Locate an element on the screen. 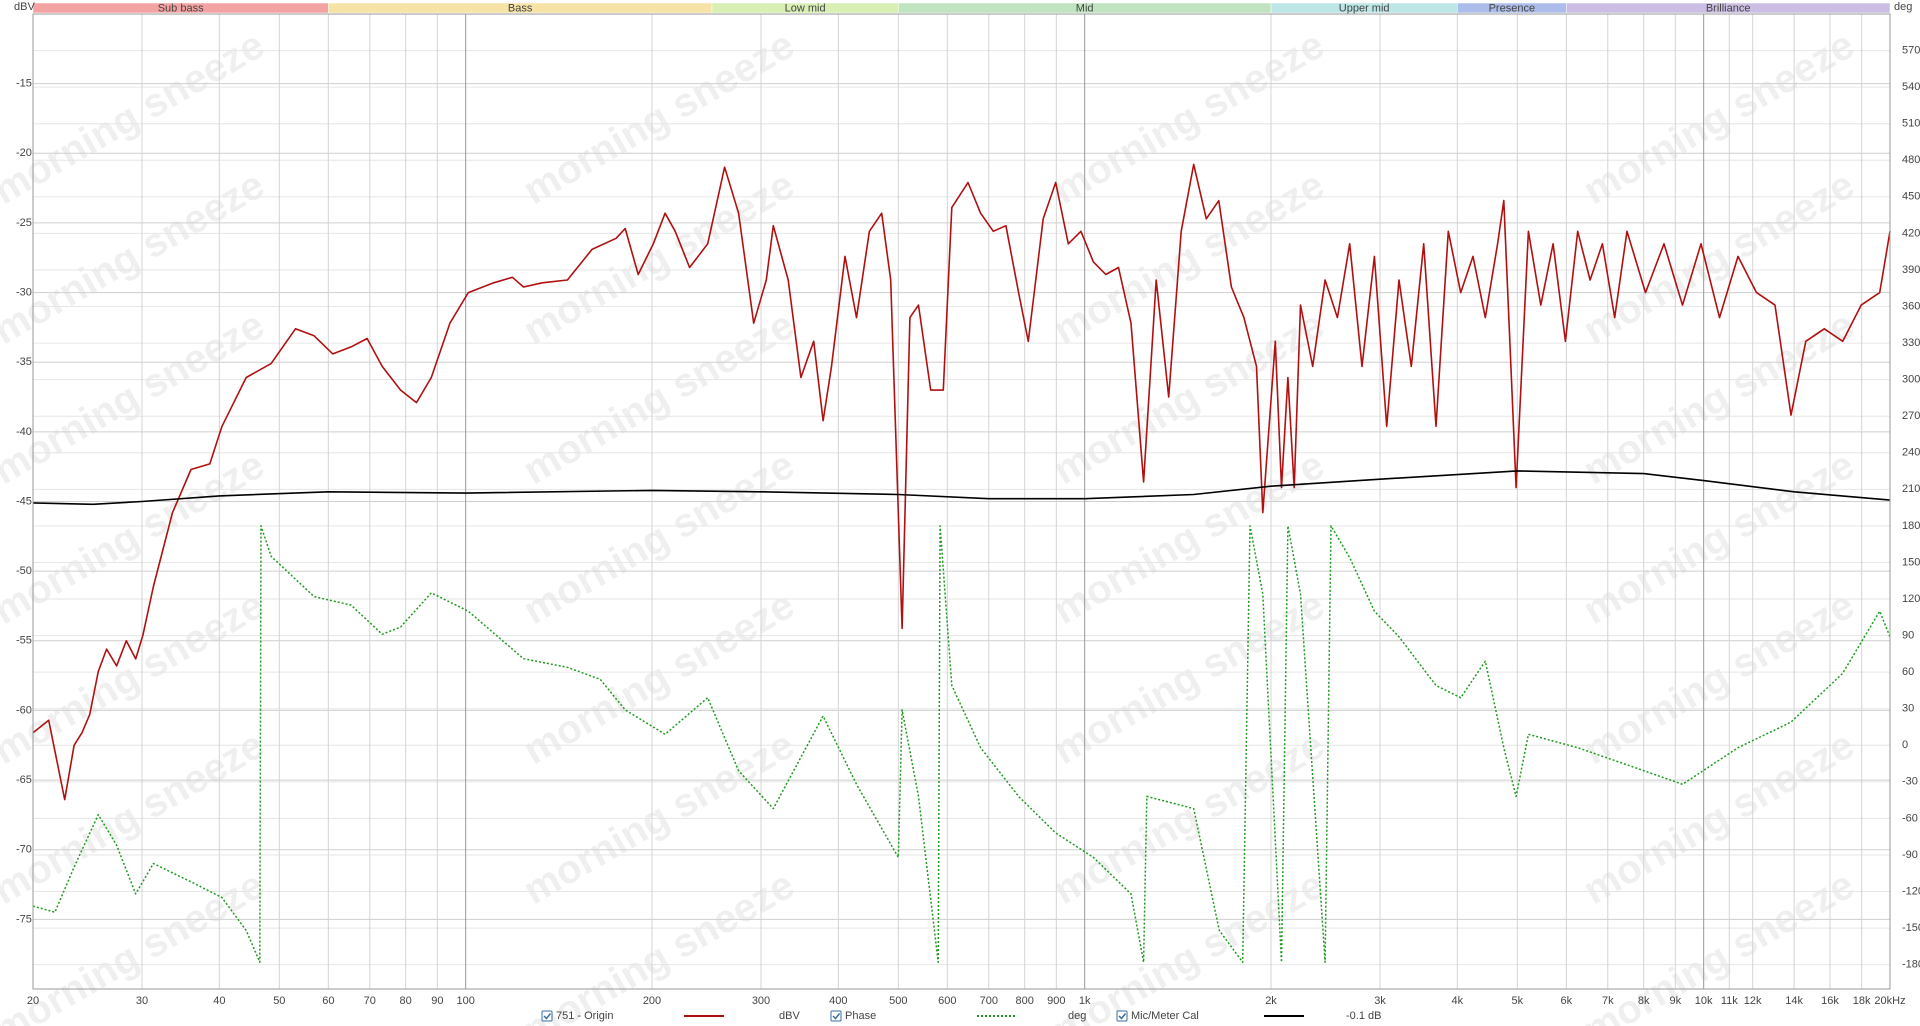 The height and width of the screenshot is (1026, 1920). x-tick-label: 6k is located at coordinates (1567, 1001).